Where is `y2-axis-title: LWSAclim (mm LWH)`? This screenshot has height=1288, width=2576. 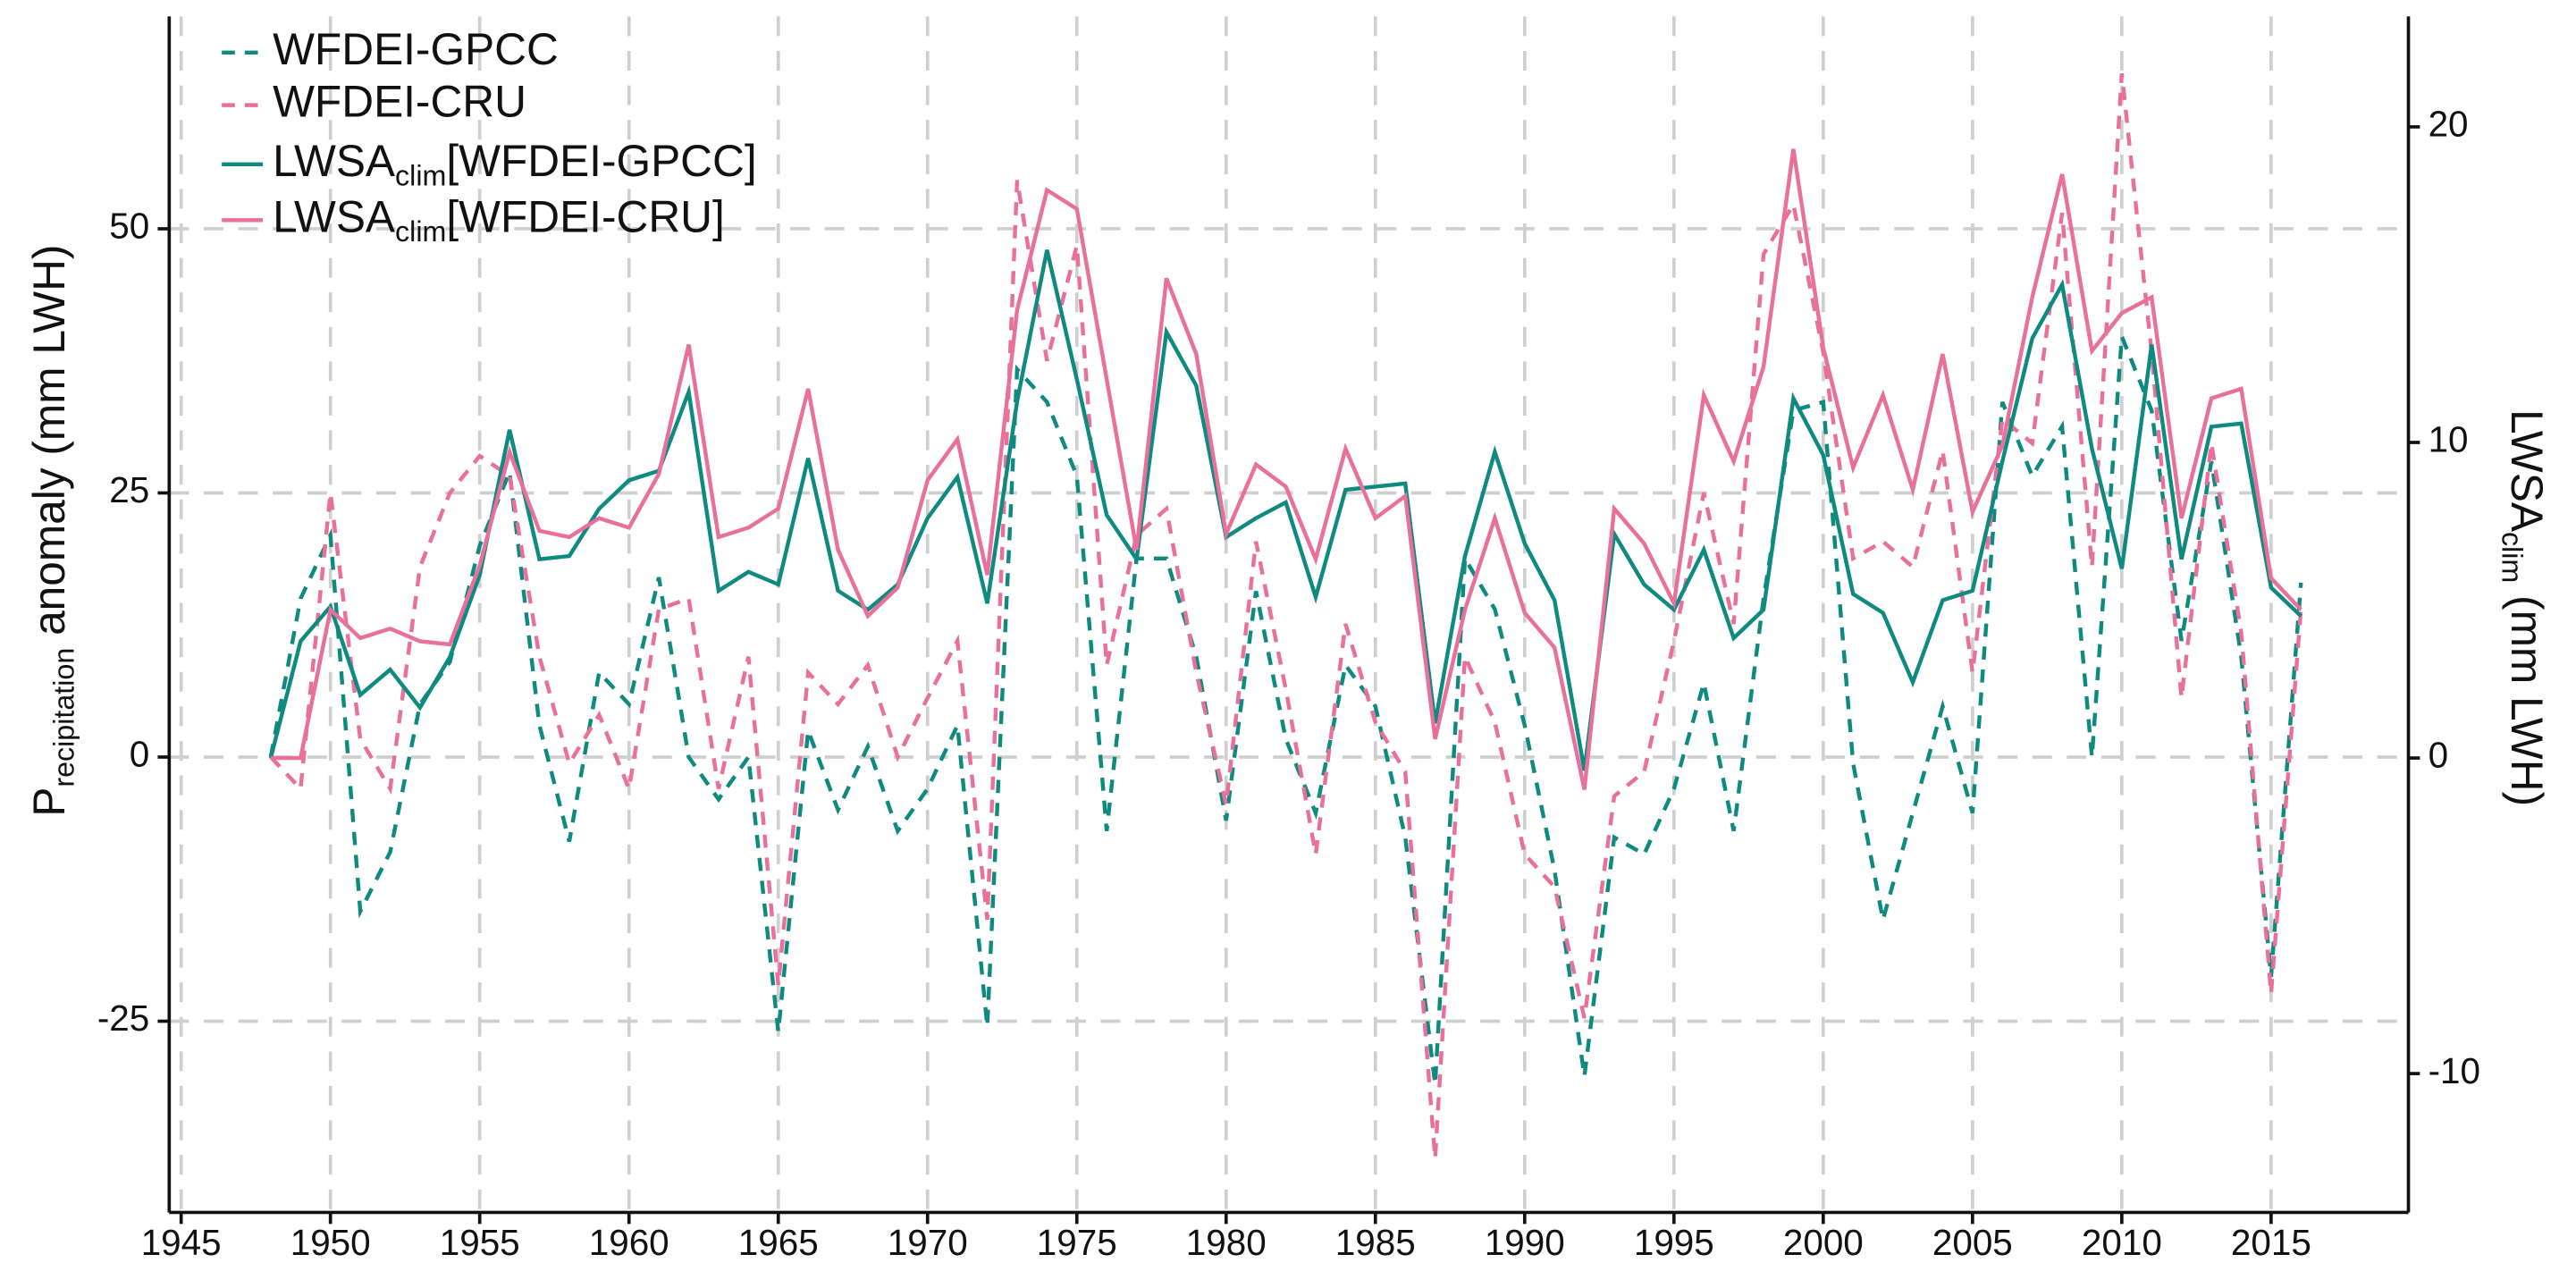
y2-axis-title: LWSAclim (mm LWH) is located at coordinates (2524, 608).